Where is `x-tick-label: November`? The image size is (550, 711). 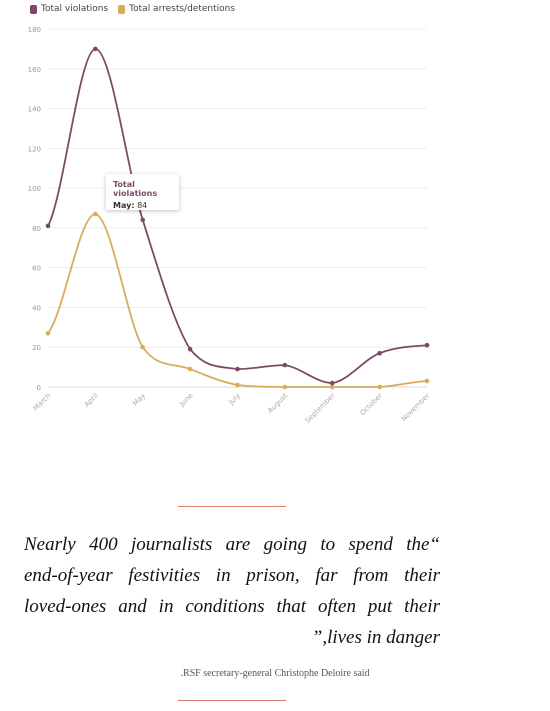 x-tick-label: November is located at coordinates (415, 407).